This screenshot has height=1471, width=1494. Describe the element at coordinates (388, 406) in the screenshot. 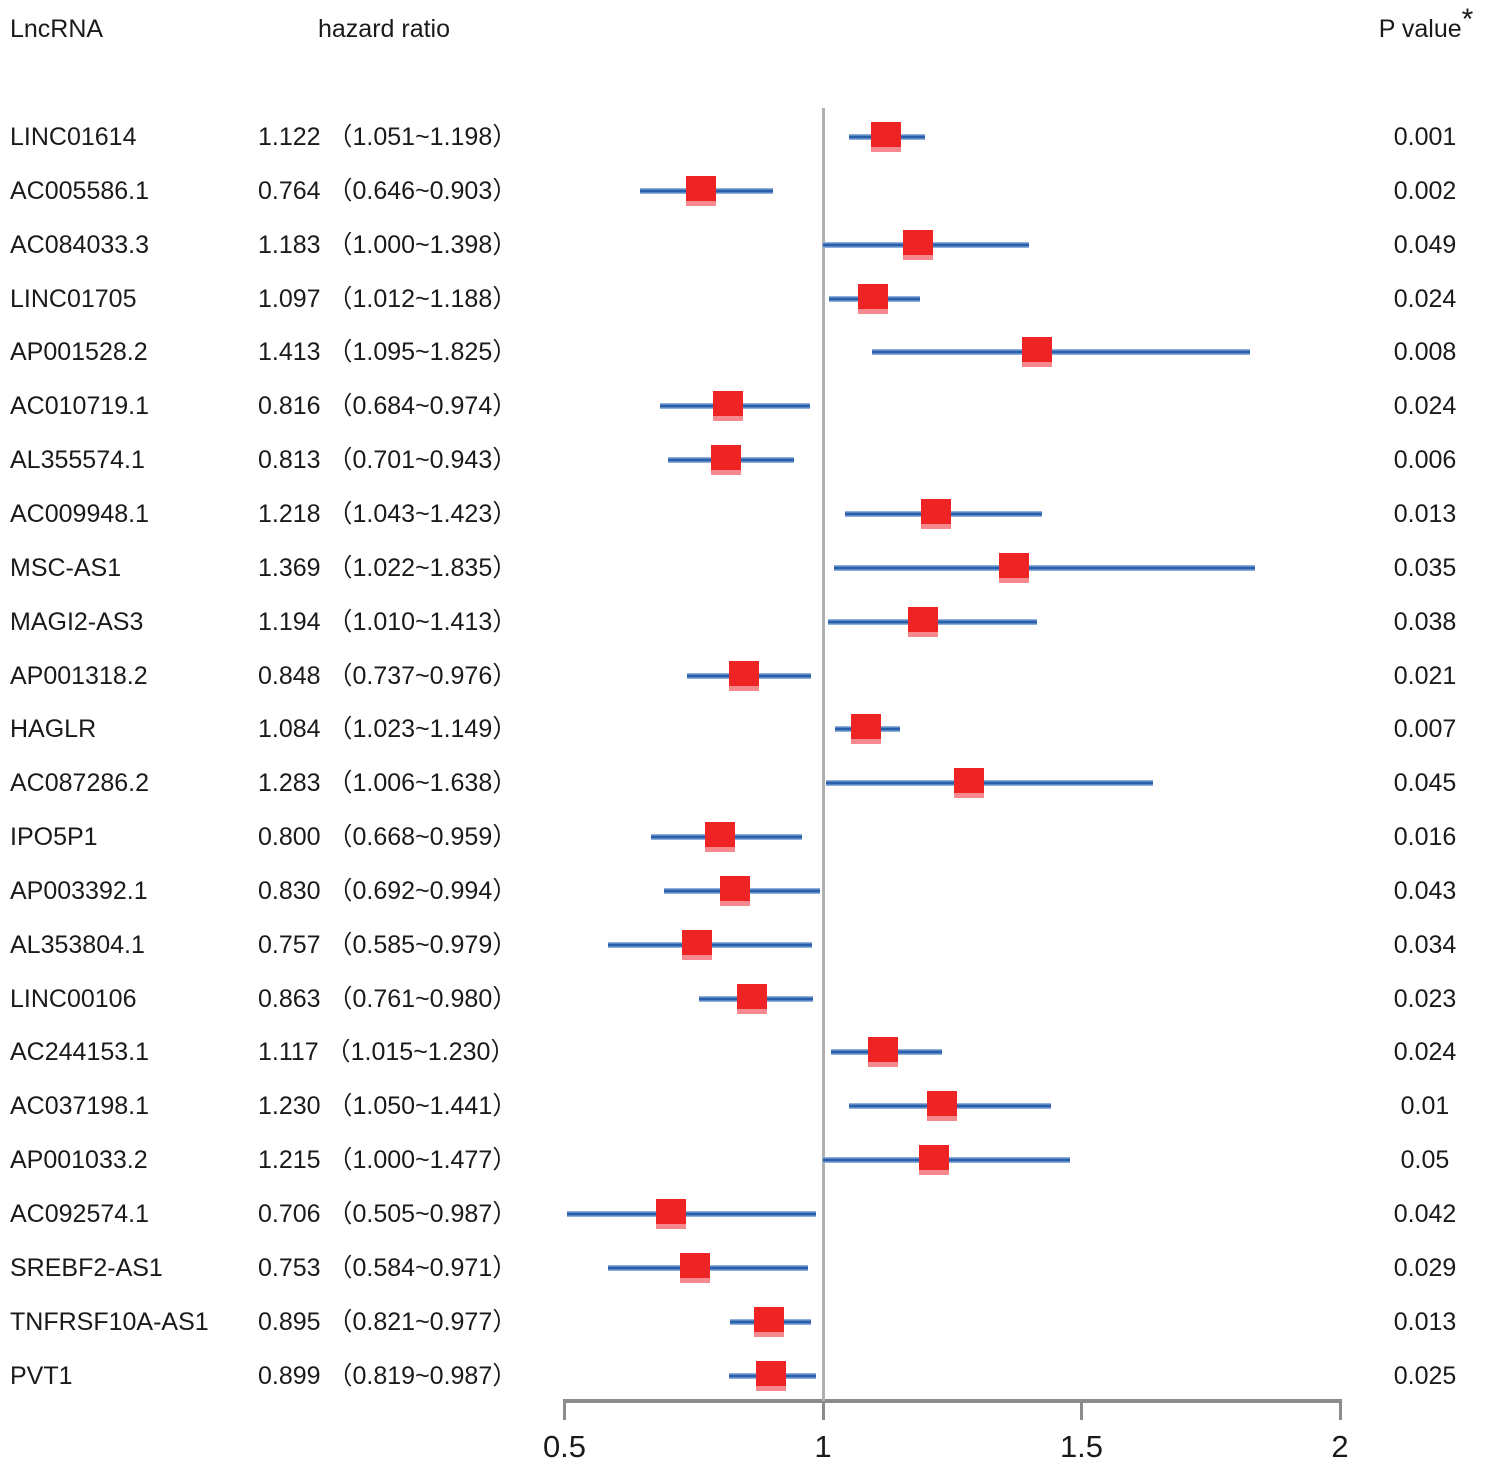

I see `row-hr-ci-text: 0.816 （0.684~0.974）` at that location.